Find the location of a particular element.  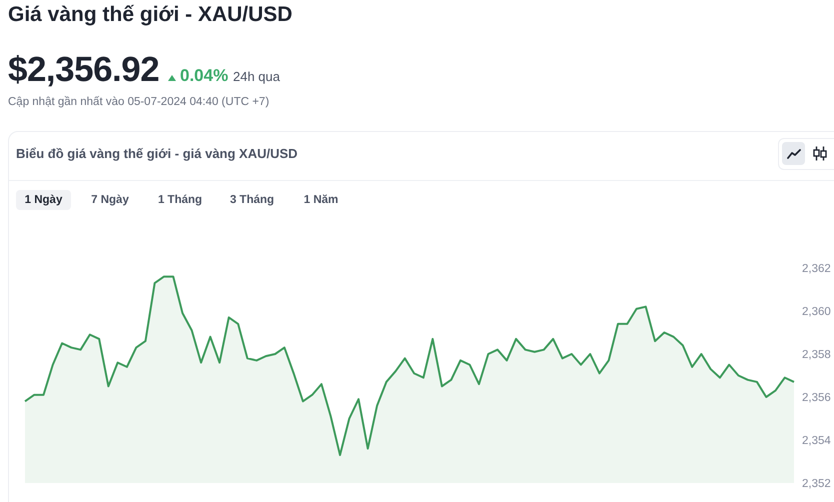

text: Cập nhật gần nhất vào 05-07-2024 04:40 (UTC +7) is located at coordinates (139, 102).